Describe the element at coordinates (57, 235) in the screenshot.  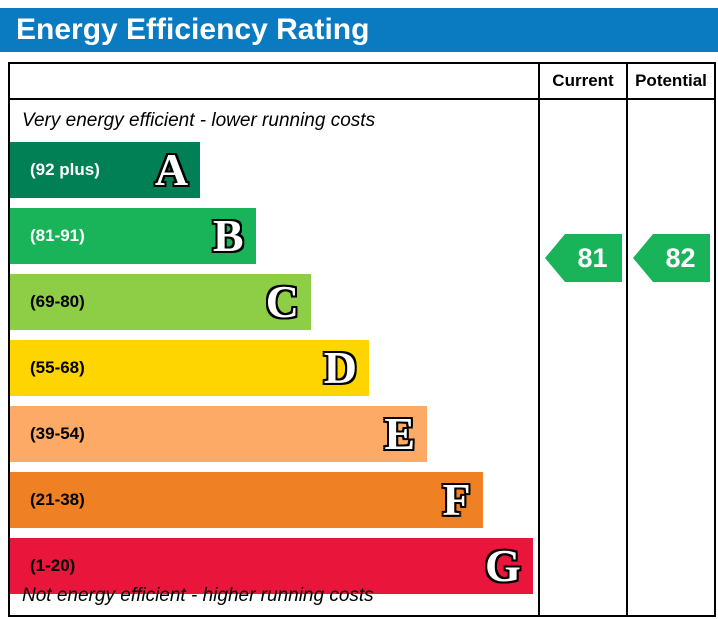
I see `band-range-label: (81-91)` at that location.